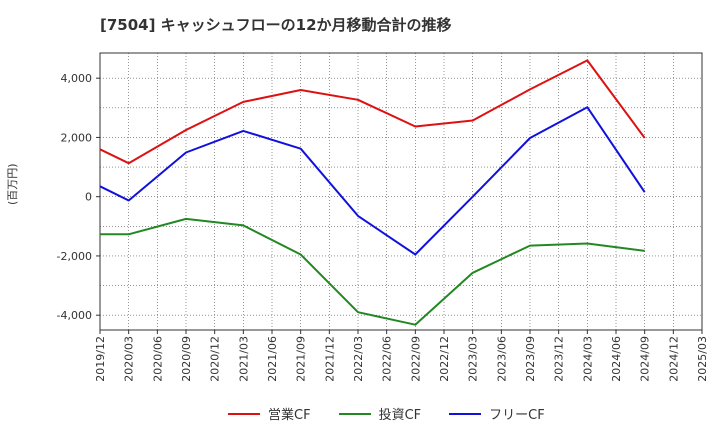 Image resolution: width=720 pixels, height=440 pixels. I want to click on x-tick-label: 2024/03, so click(587, 359).